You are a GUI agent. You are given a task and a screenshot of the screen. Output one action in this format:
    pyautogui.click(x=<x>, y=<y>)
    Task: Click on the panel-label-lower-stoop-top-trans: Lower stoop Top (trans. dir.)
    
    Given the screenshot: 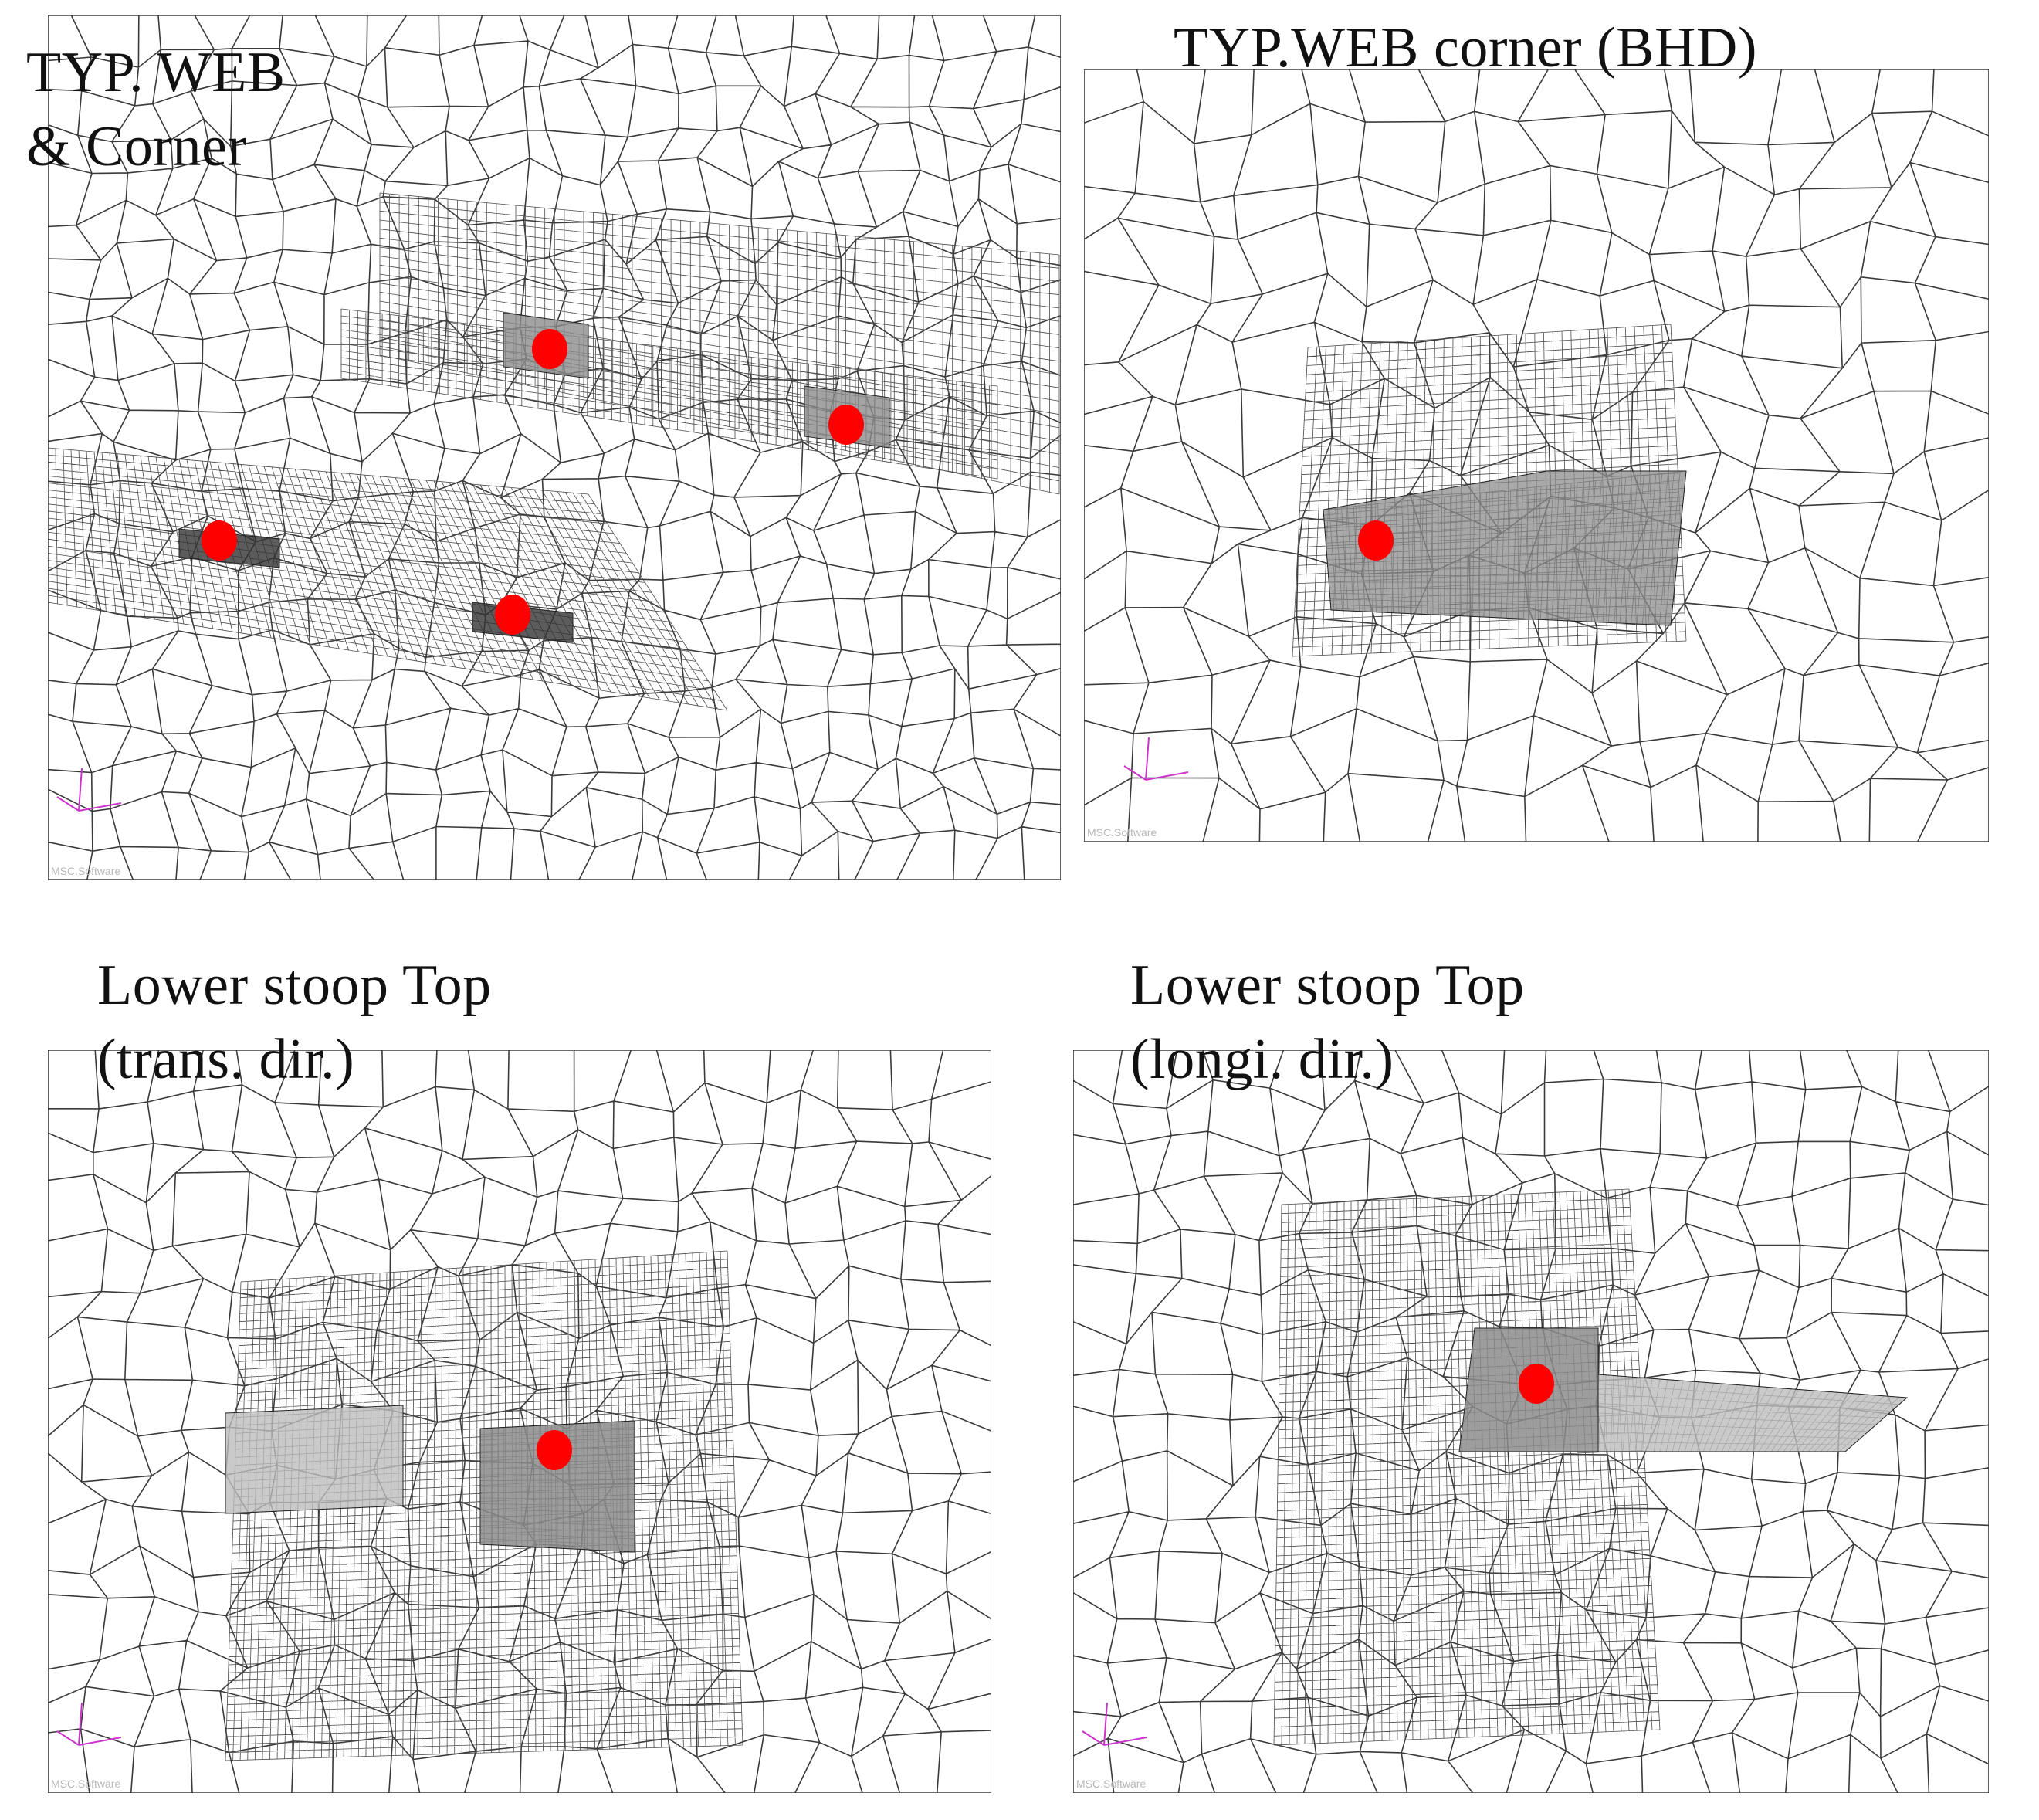 What is the action you would take?
    pyautogui.click(x=294, y=1023)
    